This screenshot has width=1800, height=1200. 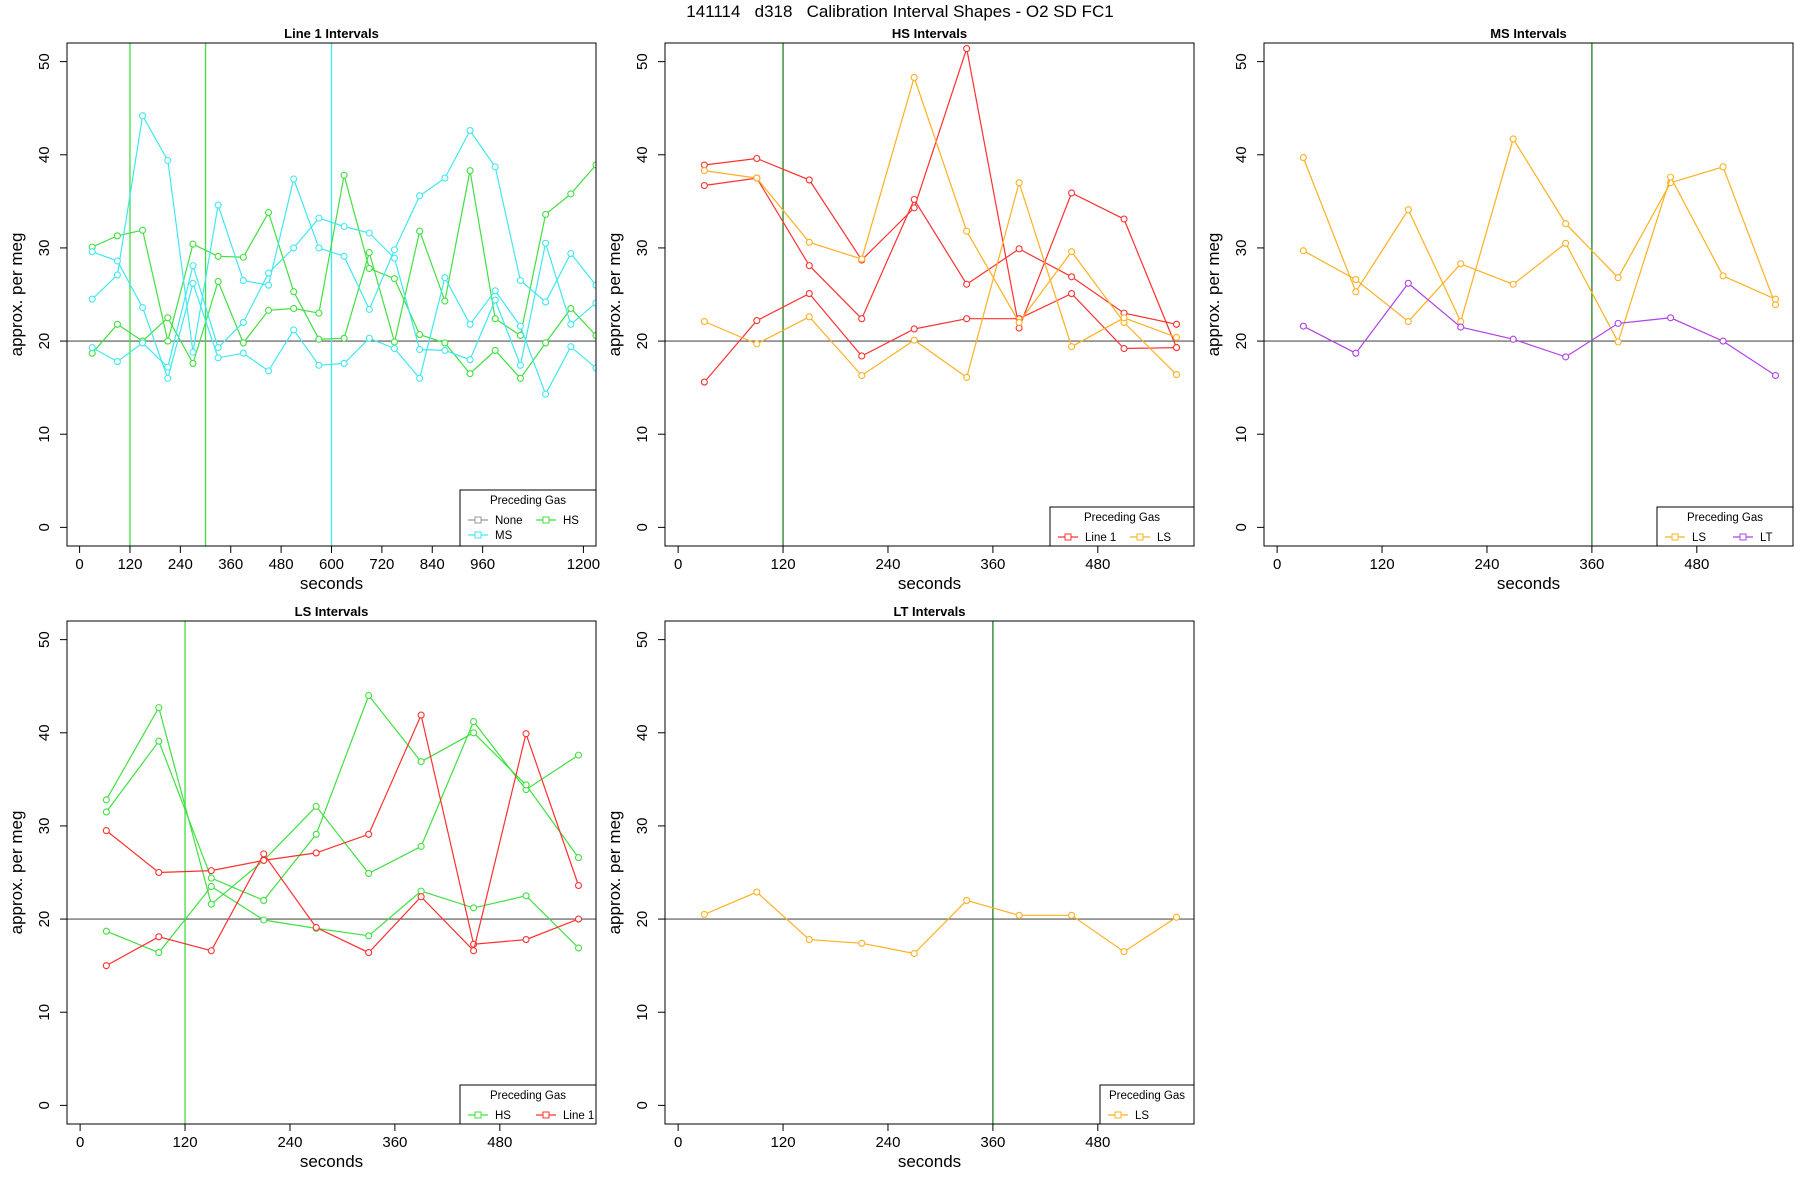 What do you see at coordinates (332, 611) in the screenshot?
I see `panel-title: LS Intervals` at bounding box center [332, 611].